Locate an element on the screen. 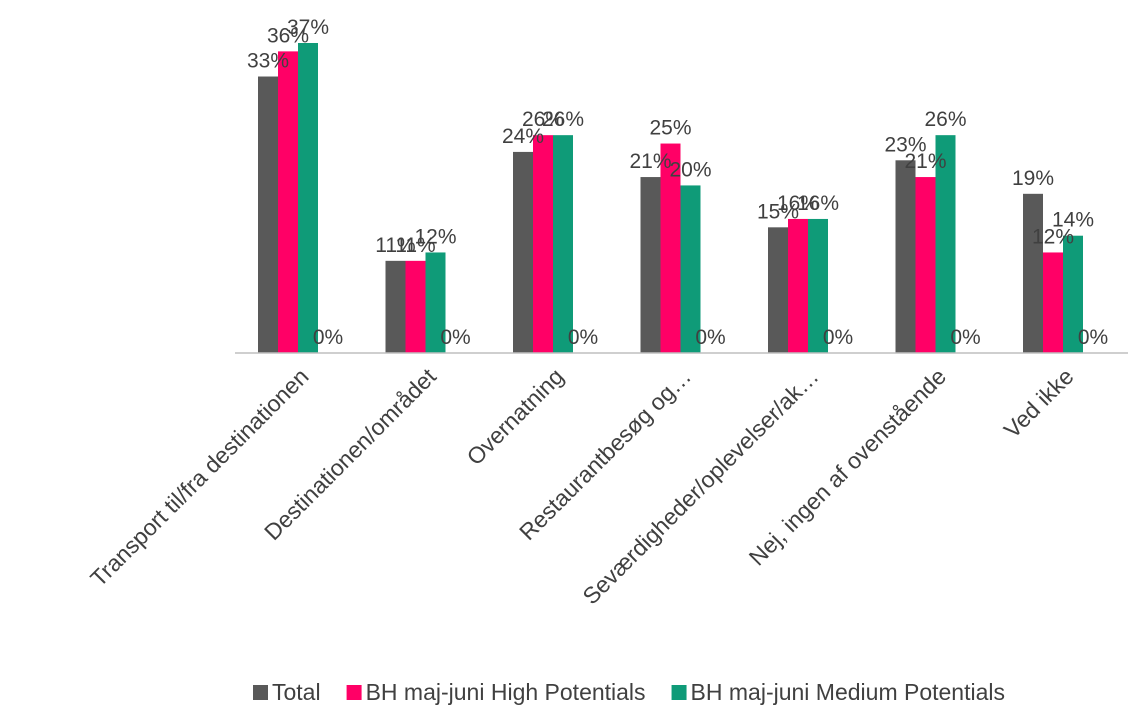 This screenshot has height=721, width=1135. category-label-7: Ved ikke is located at coordinates (1039, 403).